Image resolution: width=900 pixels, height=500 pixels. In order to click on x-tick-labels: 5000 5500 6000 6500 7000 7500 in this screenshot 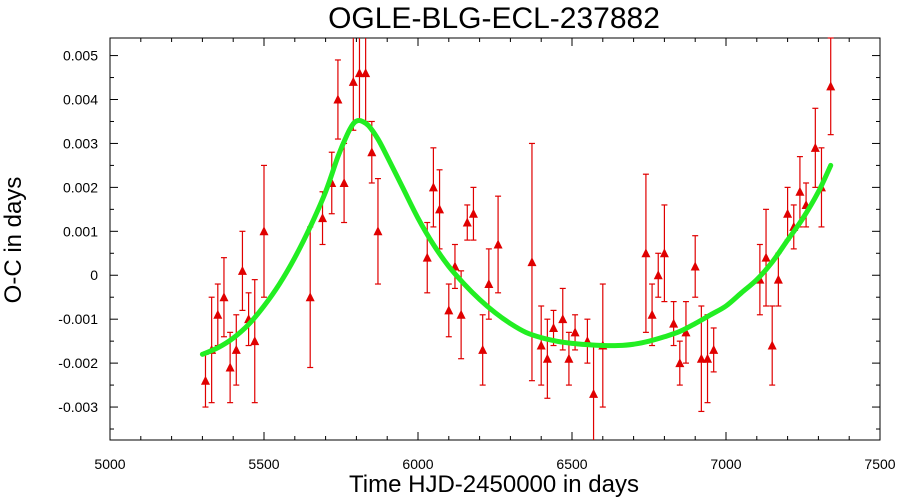, I will do `click(494, 464)`.